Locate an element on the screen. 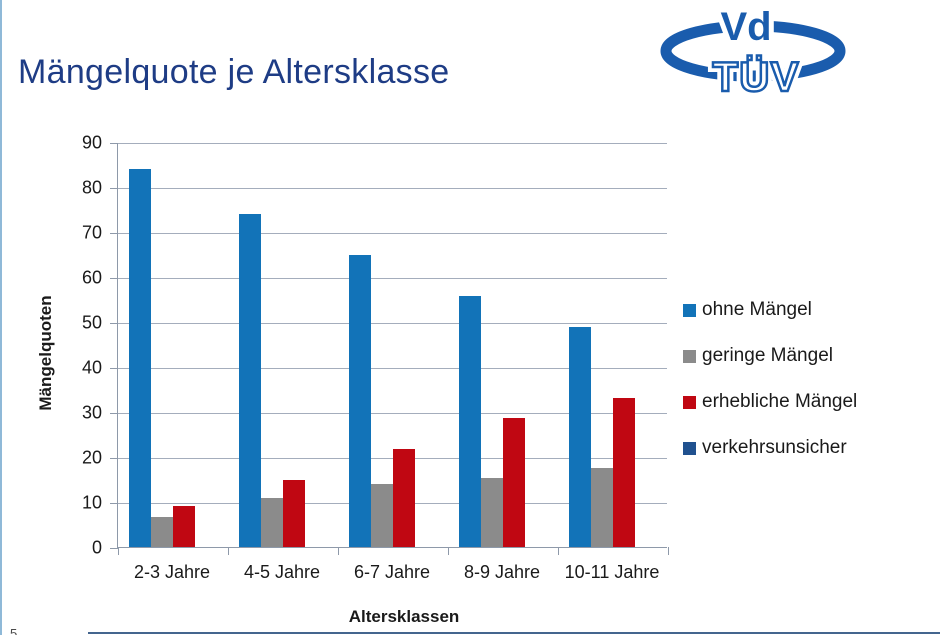  legend-label: erhebliche Mängel is located at coordinates (780, 401).